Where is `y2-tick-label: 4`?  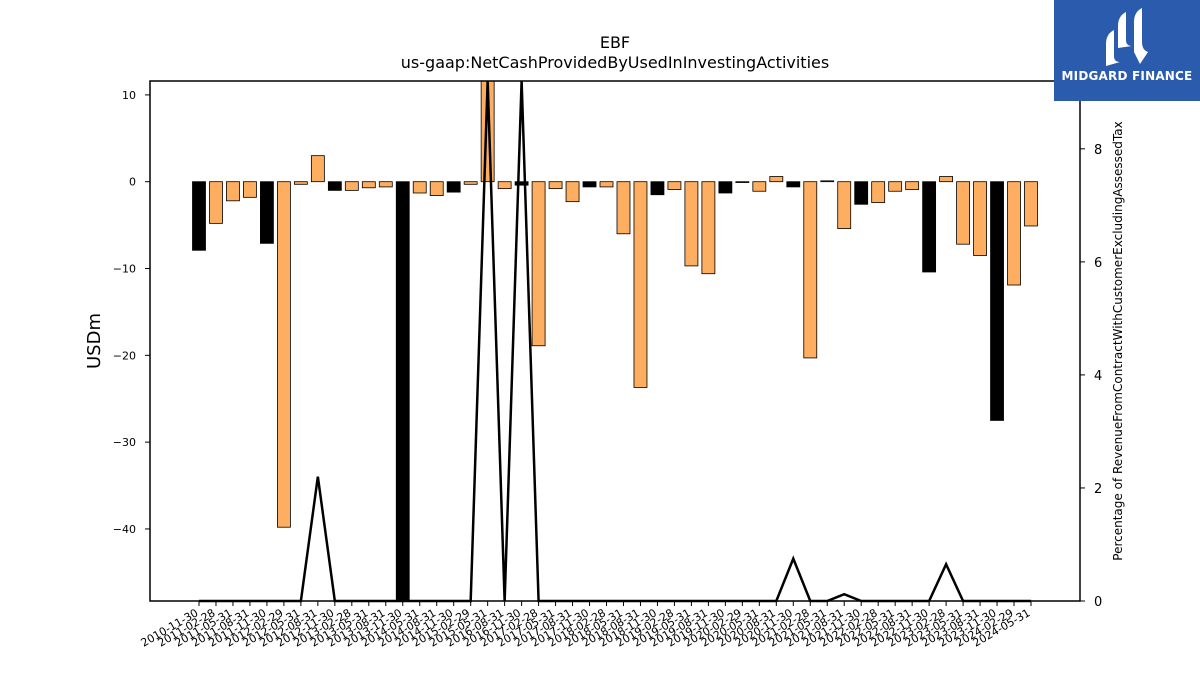 y2-tick-label: 4 is located at coordinates (1098, 376).